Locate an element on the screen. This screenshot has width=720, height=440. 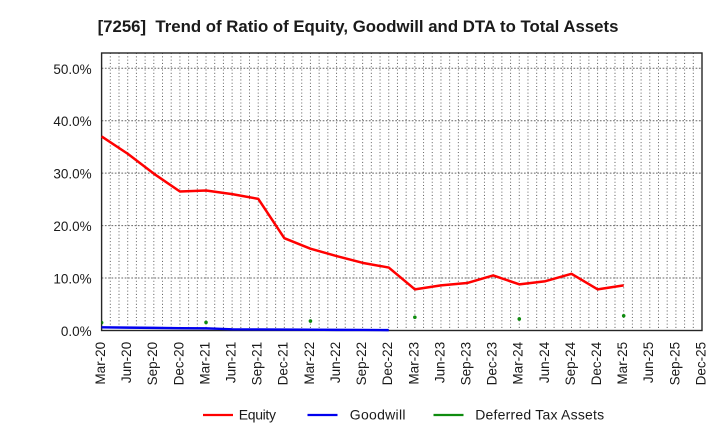
svg-text: Jun-22 is located at coordinates (335, 362).